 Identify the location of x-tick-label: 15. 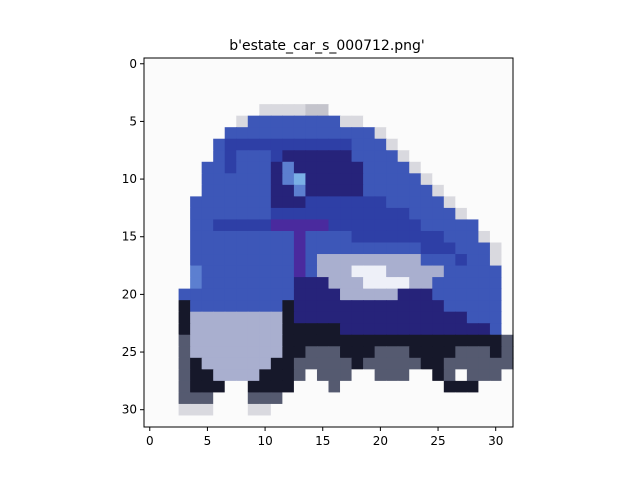
(322, 441).